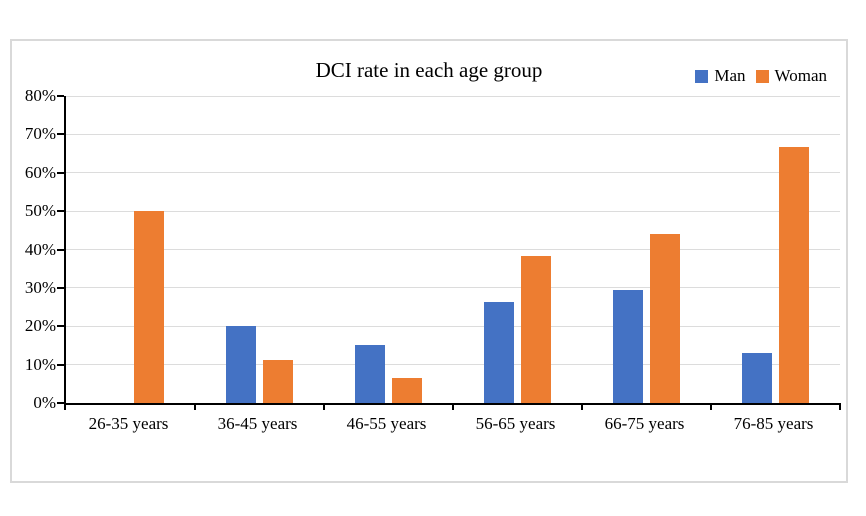  What do you see at coordinates (40, 364) in the screenshot?
I see `y-axis-label-10: 10%` at bounding box center [40, 364].